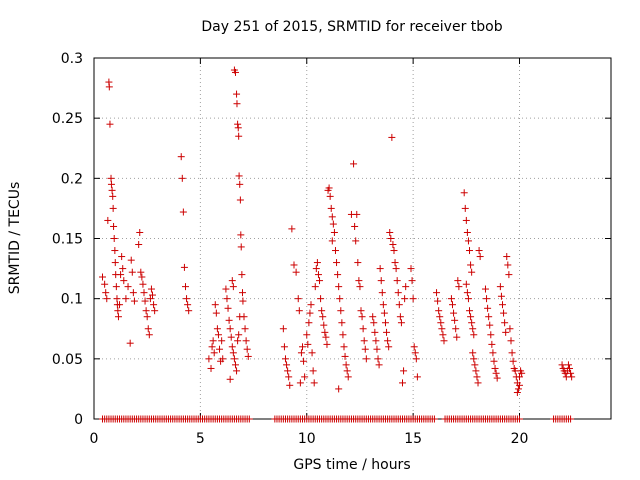 The height and width of the screenshot is (480, 640). I want to click on x-tick-label: 10, so click(307, 439).